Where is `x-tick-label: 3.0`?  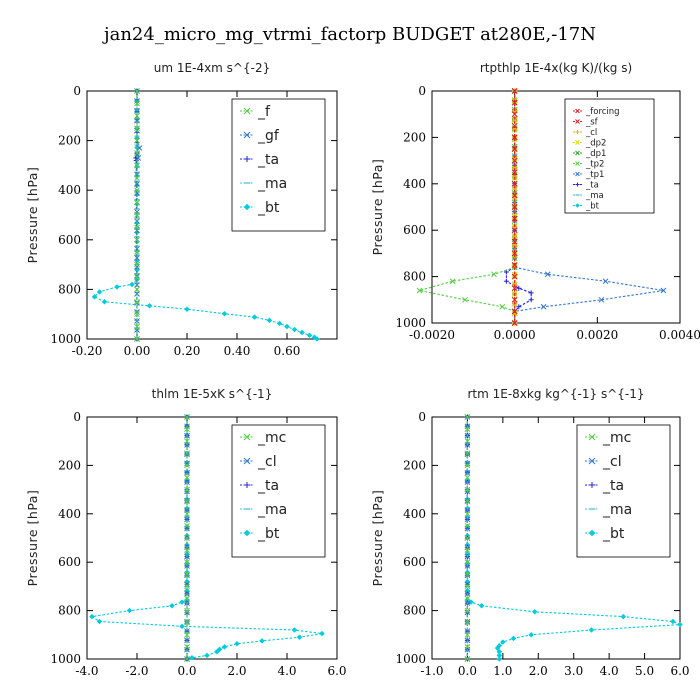
x-tick-label: 3.0 is located at coordinates (573, 671).